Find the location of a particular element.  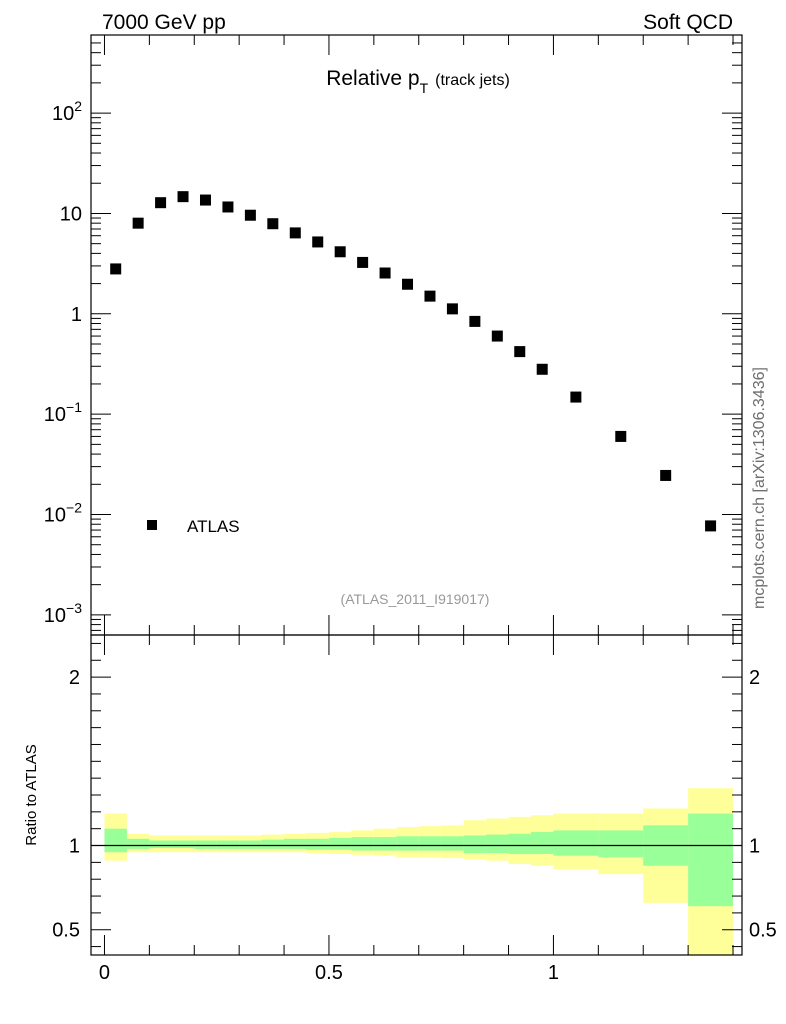

x-tick-label: 1 is located at coordinates (553, 973).